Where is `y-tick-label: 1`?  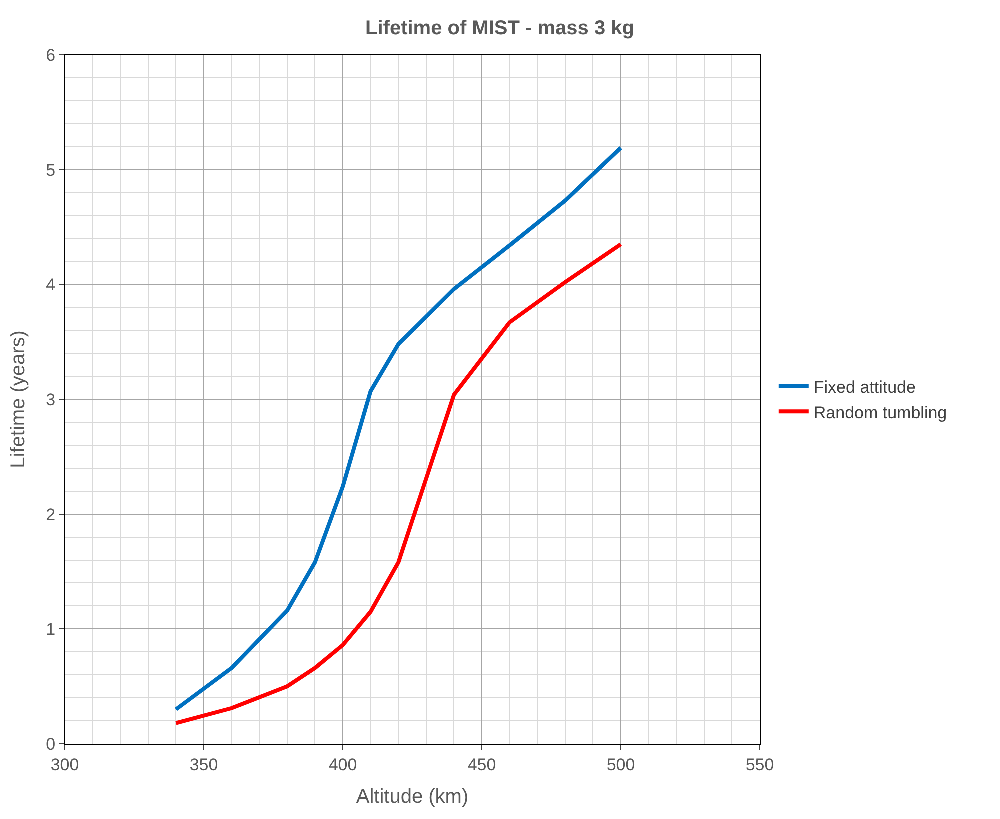
y-tick-label: 1 is located at coordinates (51, 630).